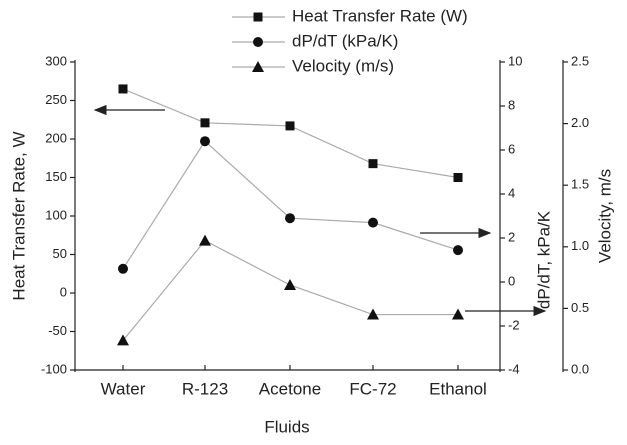  I want to click on tick-label: -100, so click(54, 368).